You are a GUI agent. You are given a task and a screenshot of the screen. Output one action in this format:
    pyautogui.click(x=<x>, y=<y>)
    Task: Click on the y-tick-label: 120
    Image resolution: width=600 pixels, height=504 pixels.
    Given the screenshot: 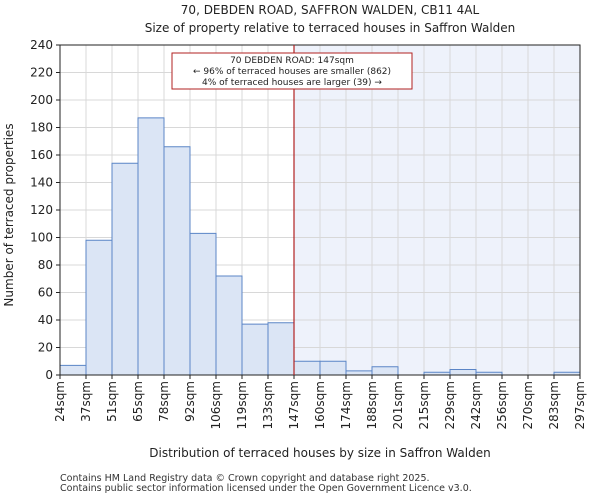 What is the action you would take?
    pyautogui.click(x=41, y=210)
    